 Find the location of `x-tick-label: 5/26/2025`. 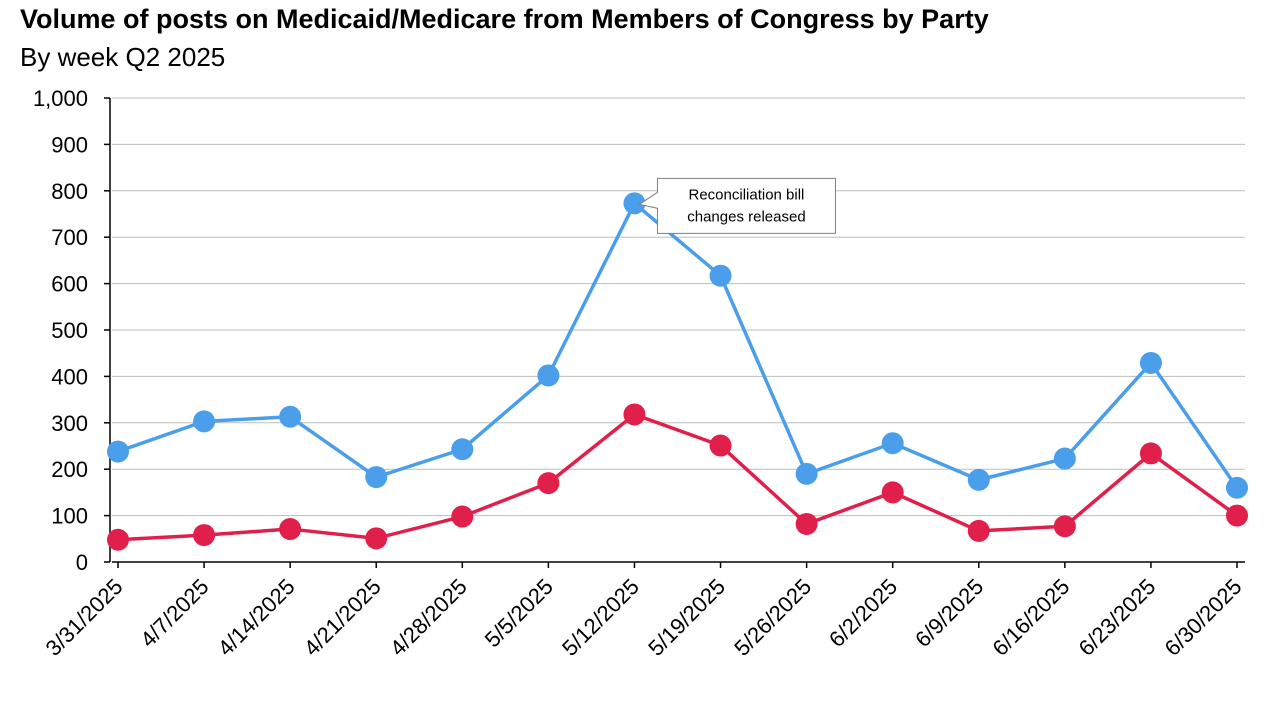

x-tick-label: 5/26/2025 is located at coordinates (772, 617).